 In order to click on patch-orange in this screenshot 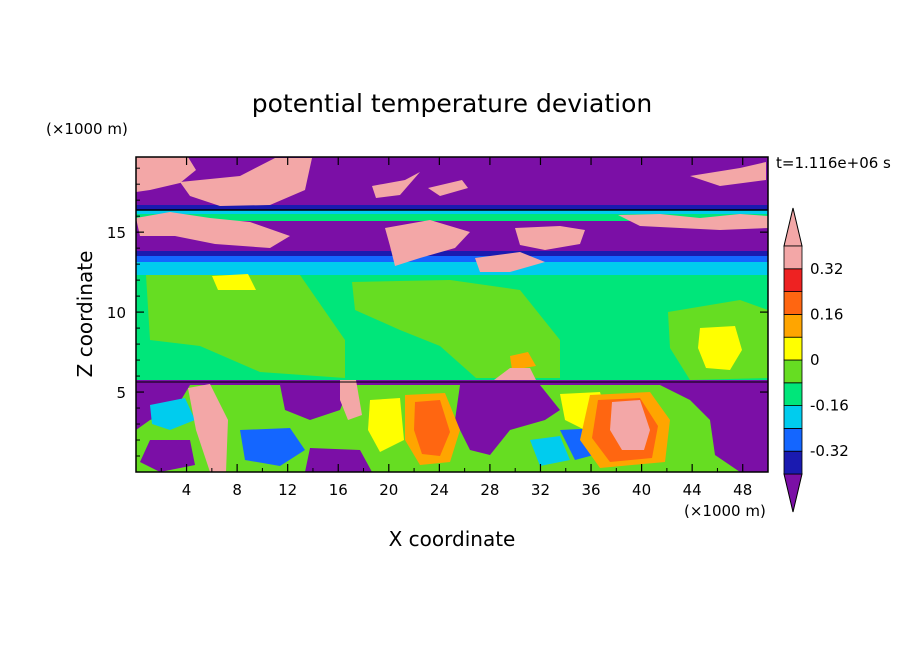, I will do `click(523, 361)`.